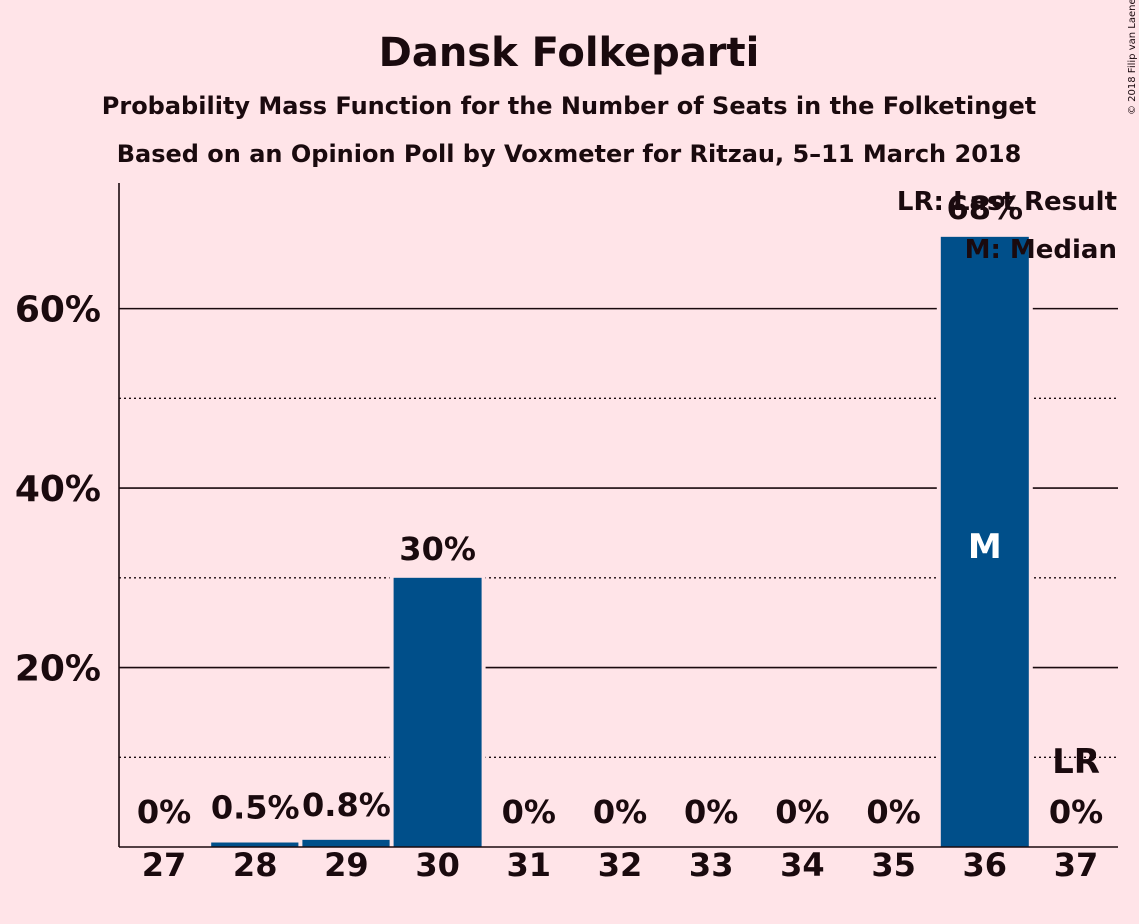 The height and width of the screenshot is (924, 1139). I want to click on x-tick-label: 35, so click(893, 865).